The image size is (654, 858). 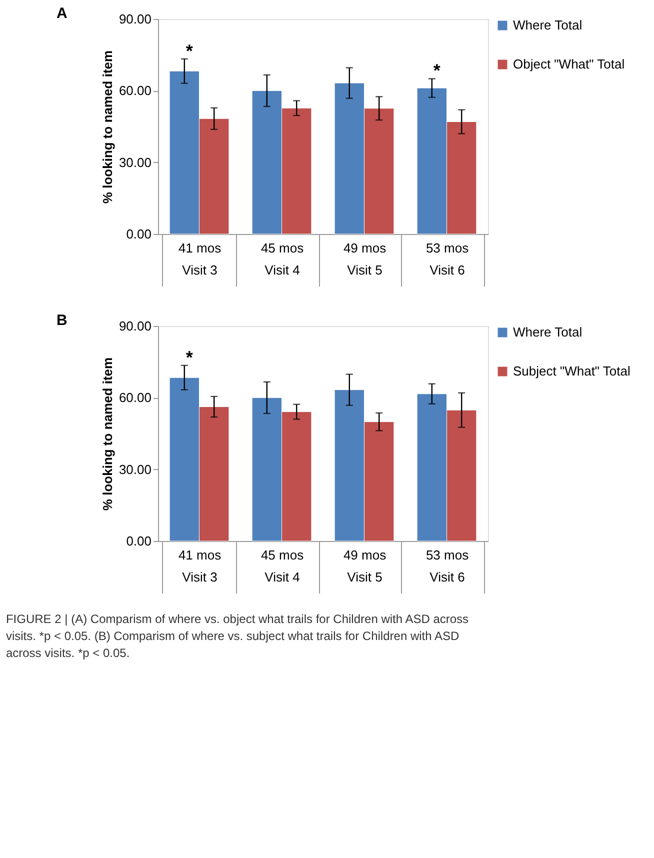 I want to click on chart-title: B, so click(x=62, y=320).